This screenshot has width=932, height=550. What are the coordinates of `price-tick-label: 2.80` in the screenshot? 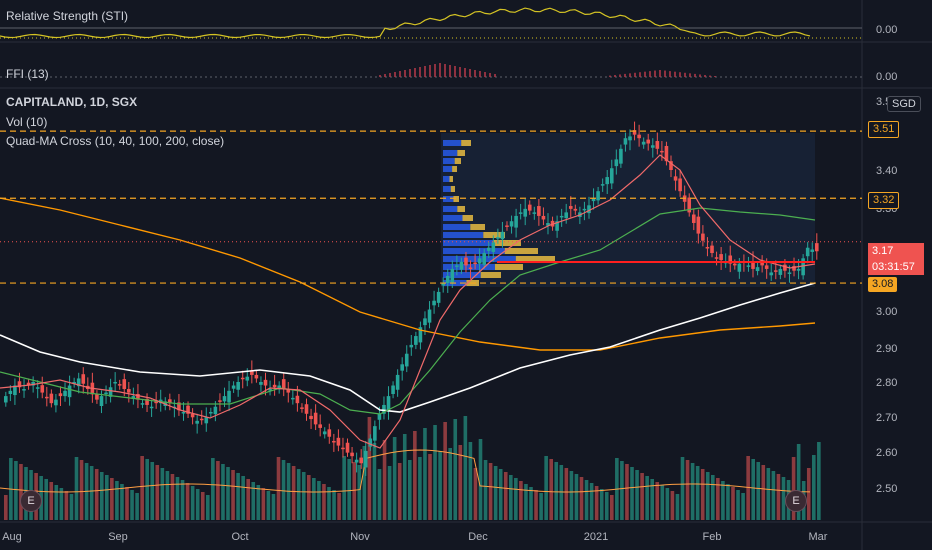 It's located at (886, 383).